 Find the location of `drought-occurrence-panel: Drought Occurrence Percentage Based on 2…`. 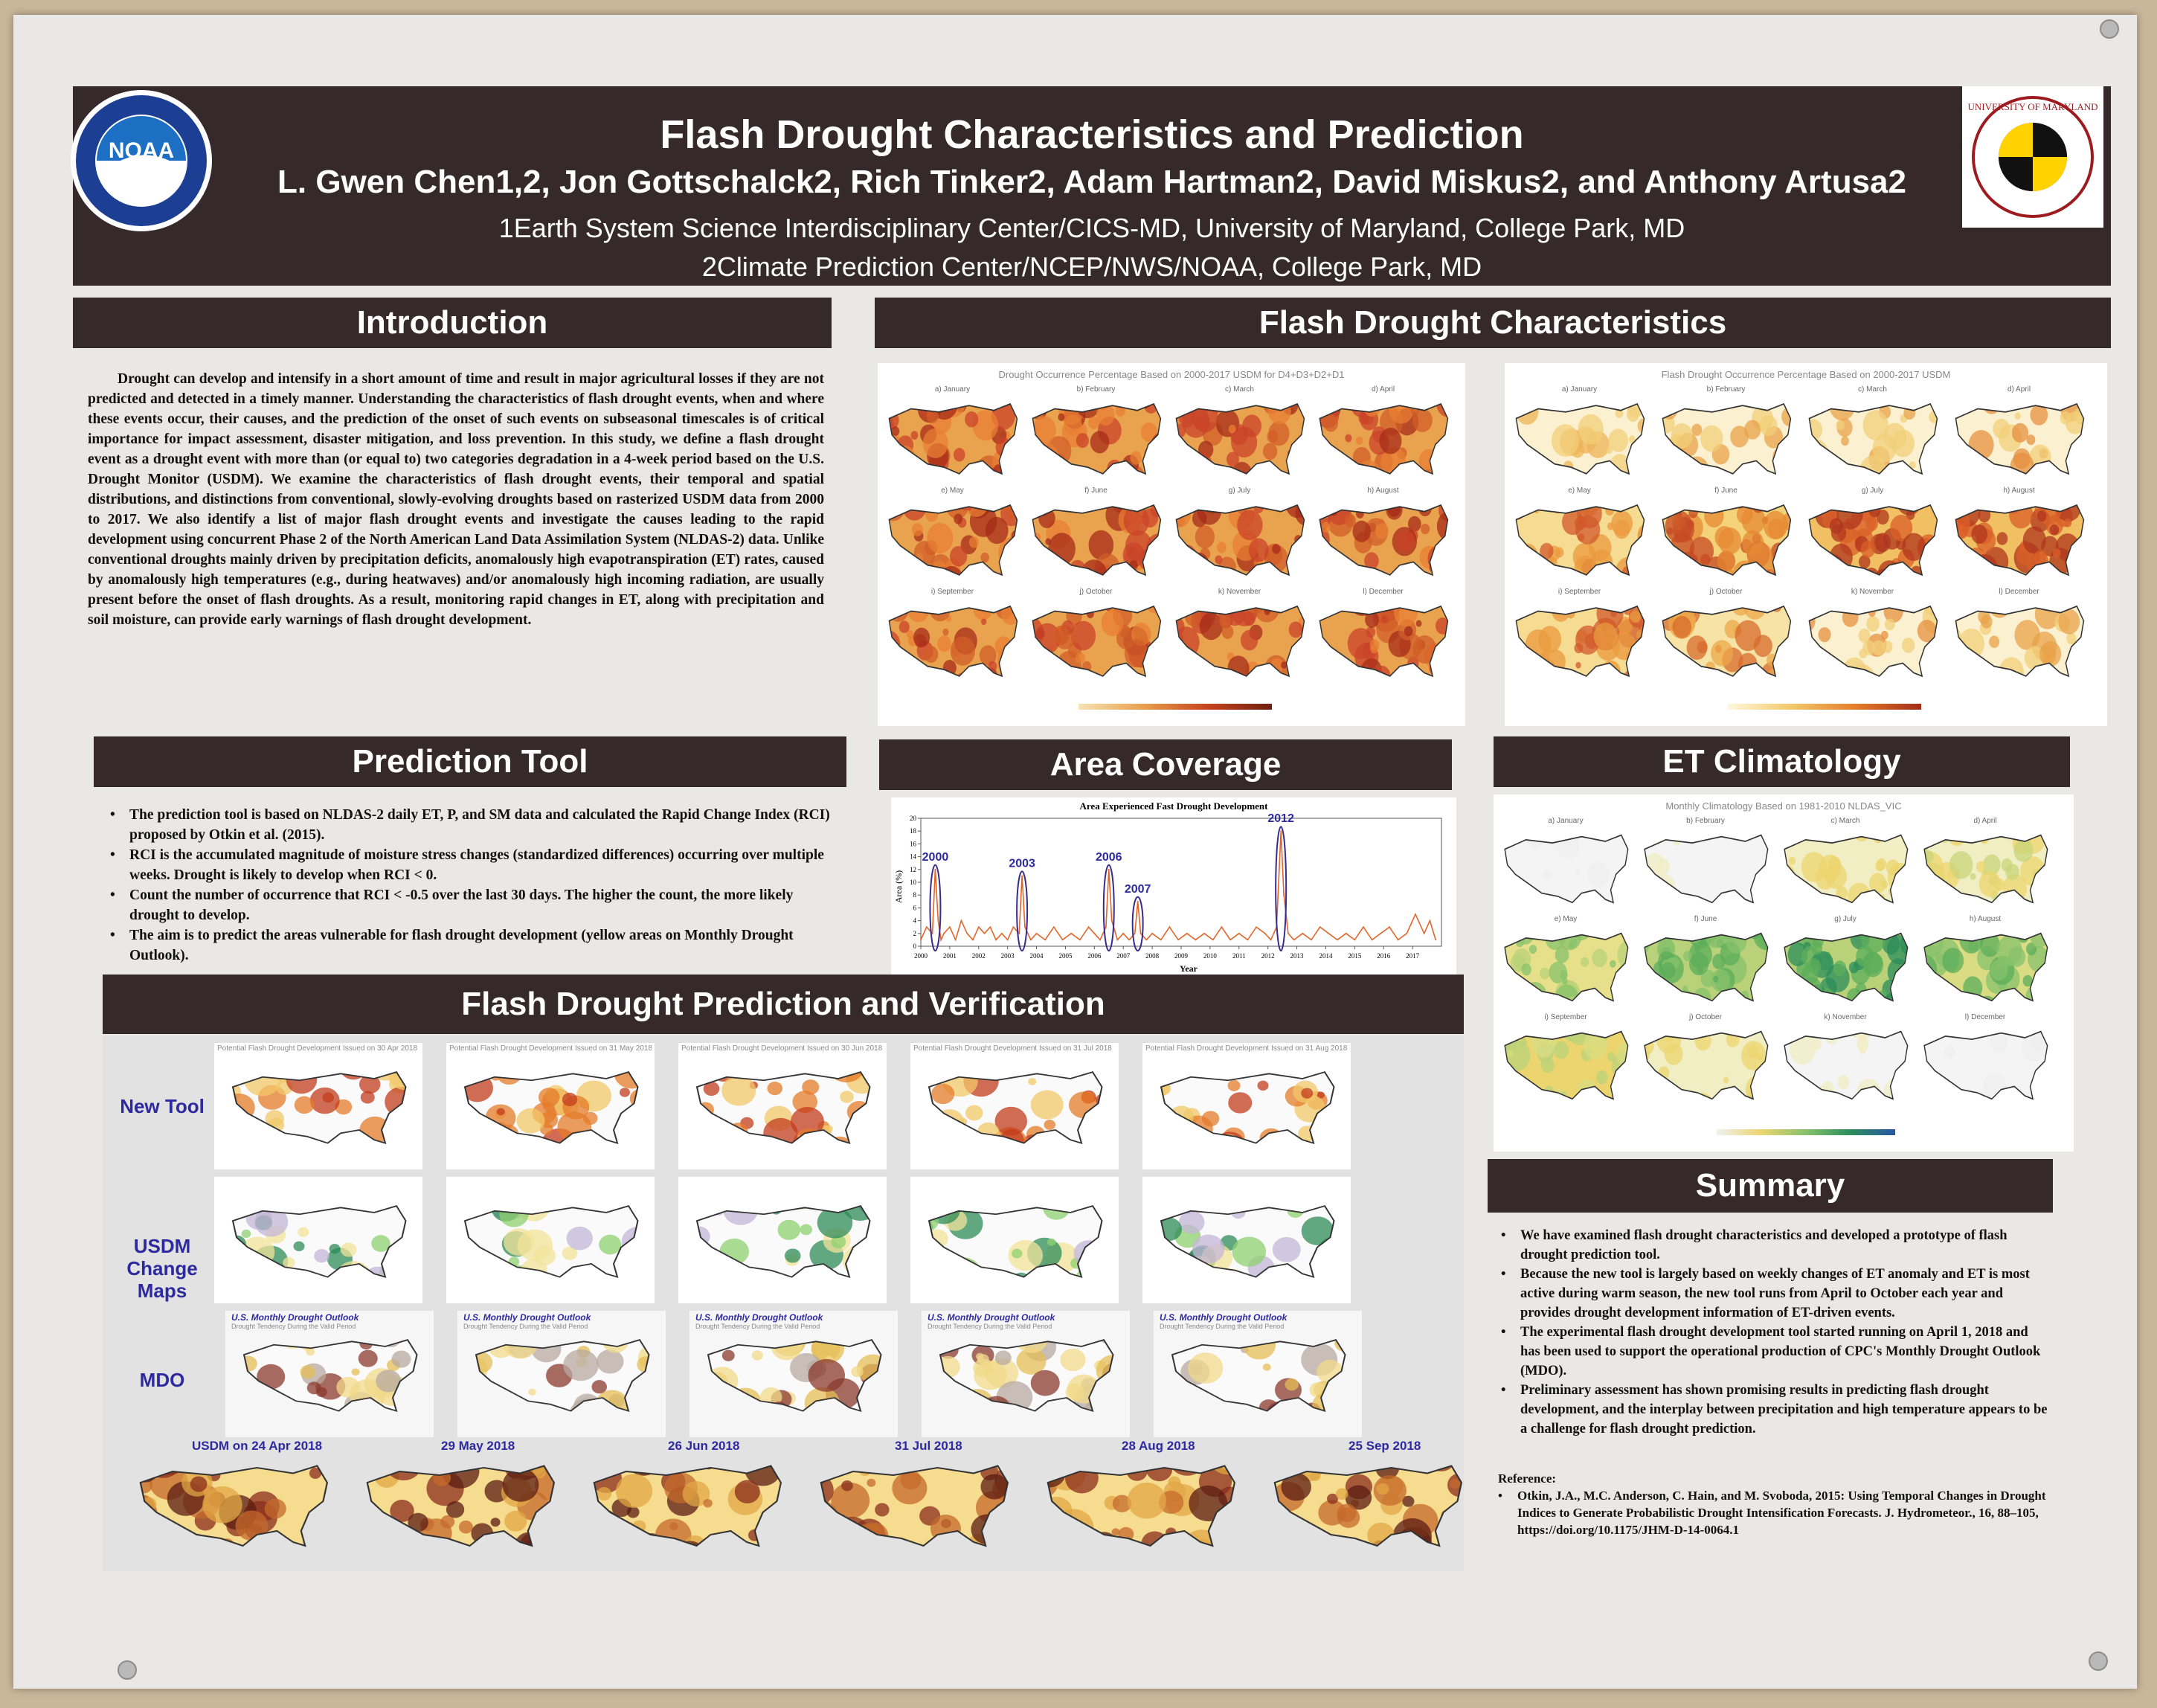

drought-occurrence-panel: Drought Occurrence Percentage Based on 2… is located at coordinates (1171, 544).